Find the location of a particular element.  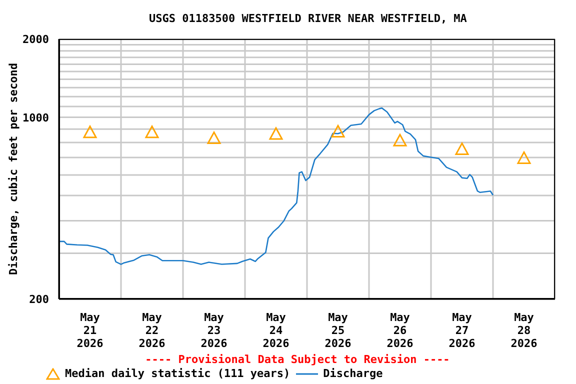

legend-label: Median daily statistic (111 years) is located at coordinates (177, 374).